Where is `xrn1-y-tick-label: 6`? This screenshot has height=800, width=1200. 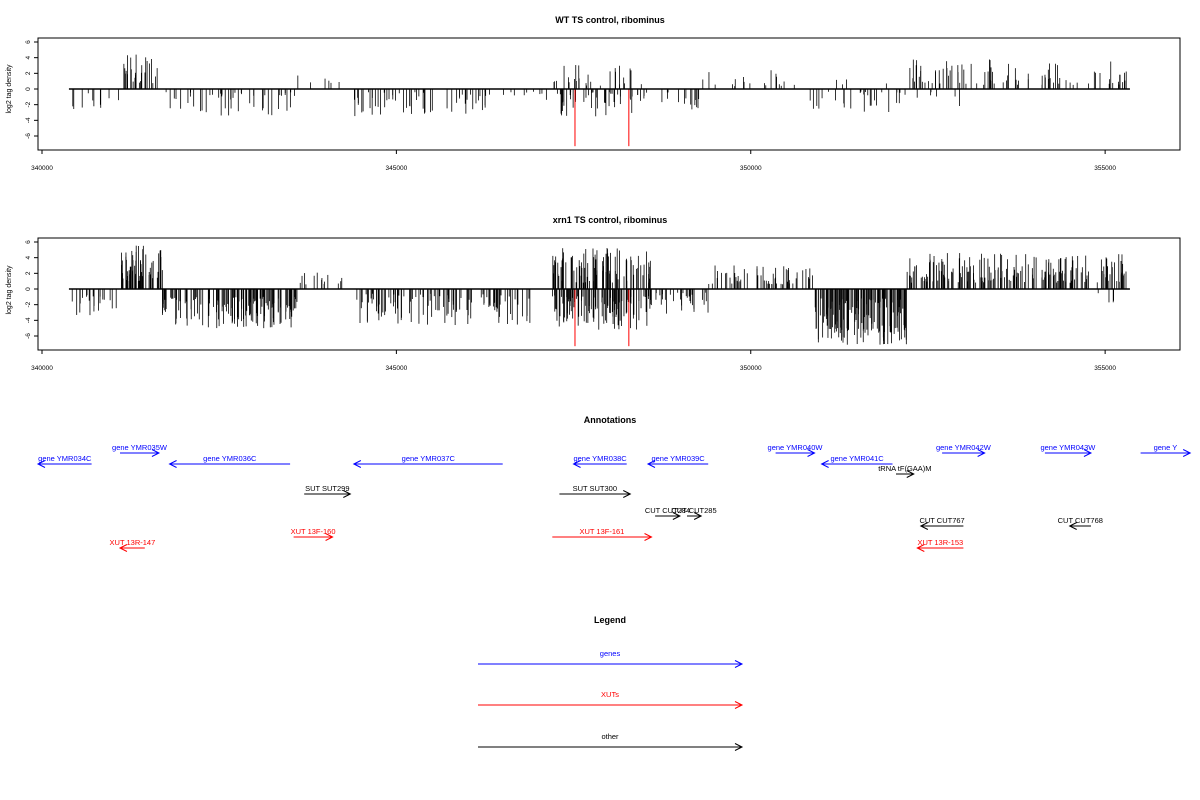 xrn1-y-tick-label: 6 is located at coordinates (28, 242).